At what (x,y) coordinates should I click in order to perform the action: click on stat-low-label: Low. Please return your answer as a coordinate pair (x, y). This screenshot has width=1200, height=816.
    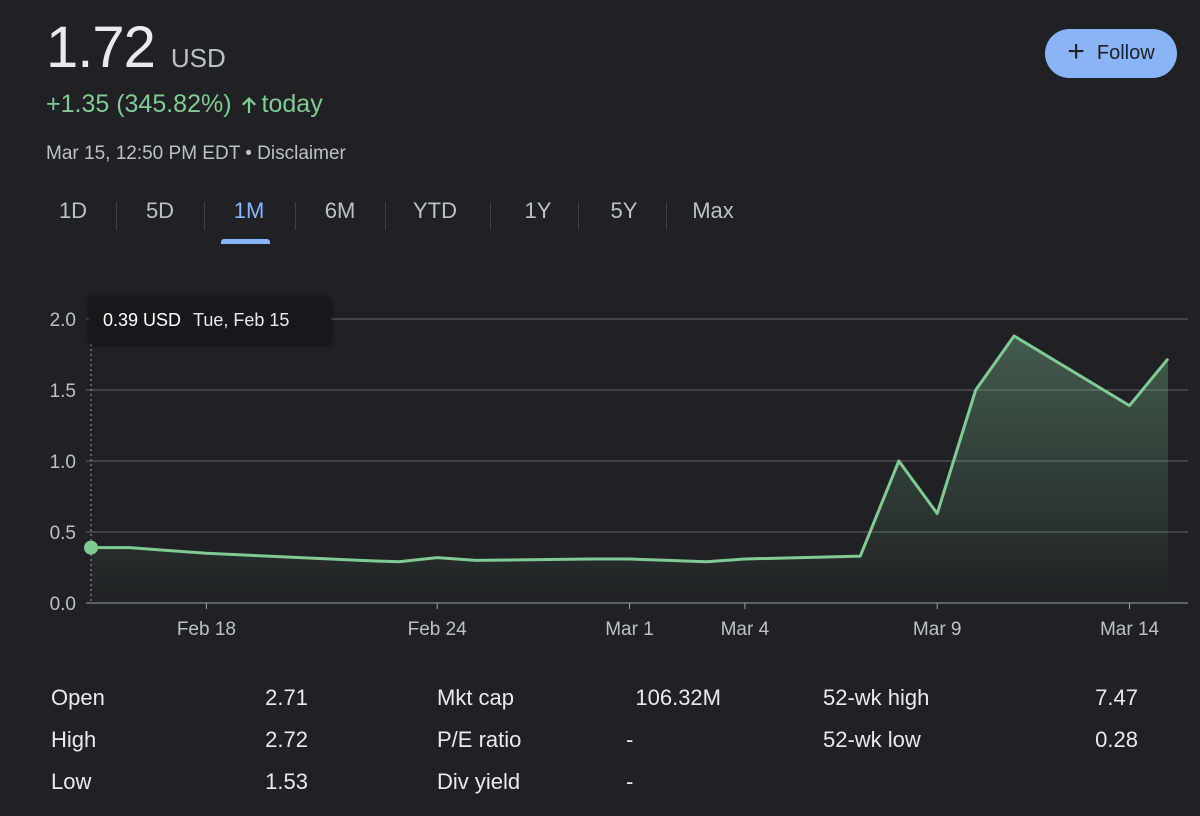
    Looking at the image, I should click on (71, 781).